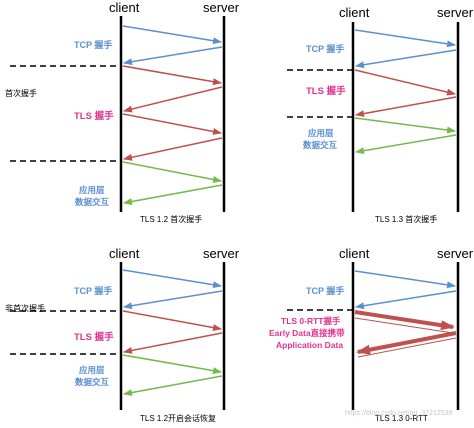 This screenshot has height=428, width=474. I want to click on zero-rtt-arrow-to-server, so click(404, 320).